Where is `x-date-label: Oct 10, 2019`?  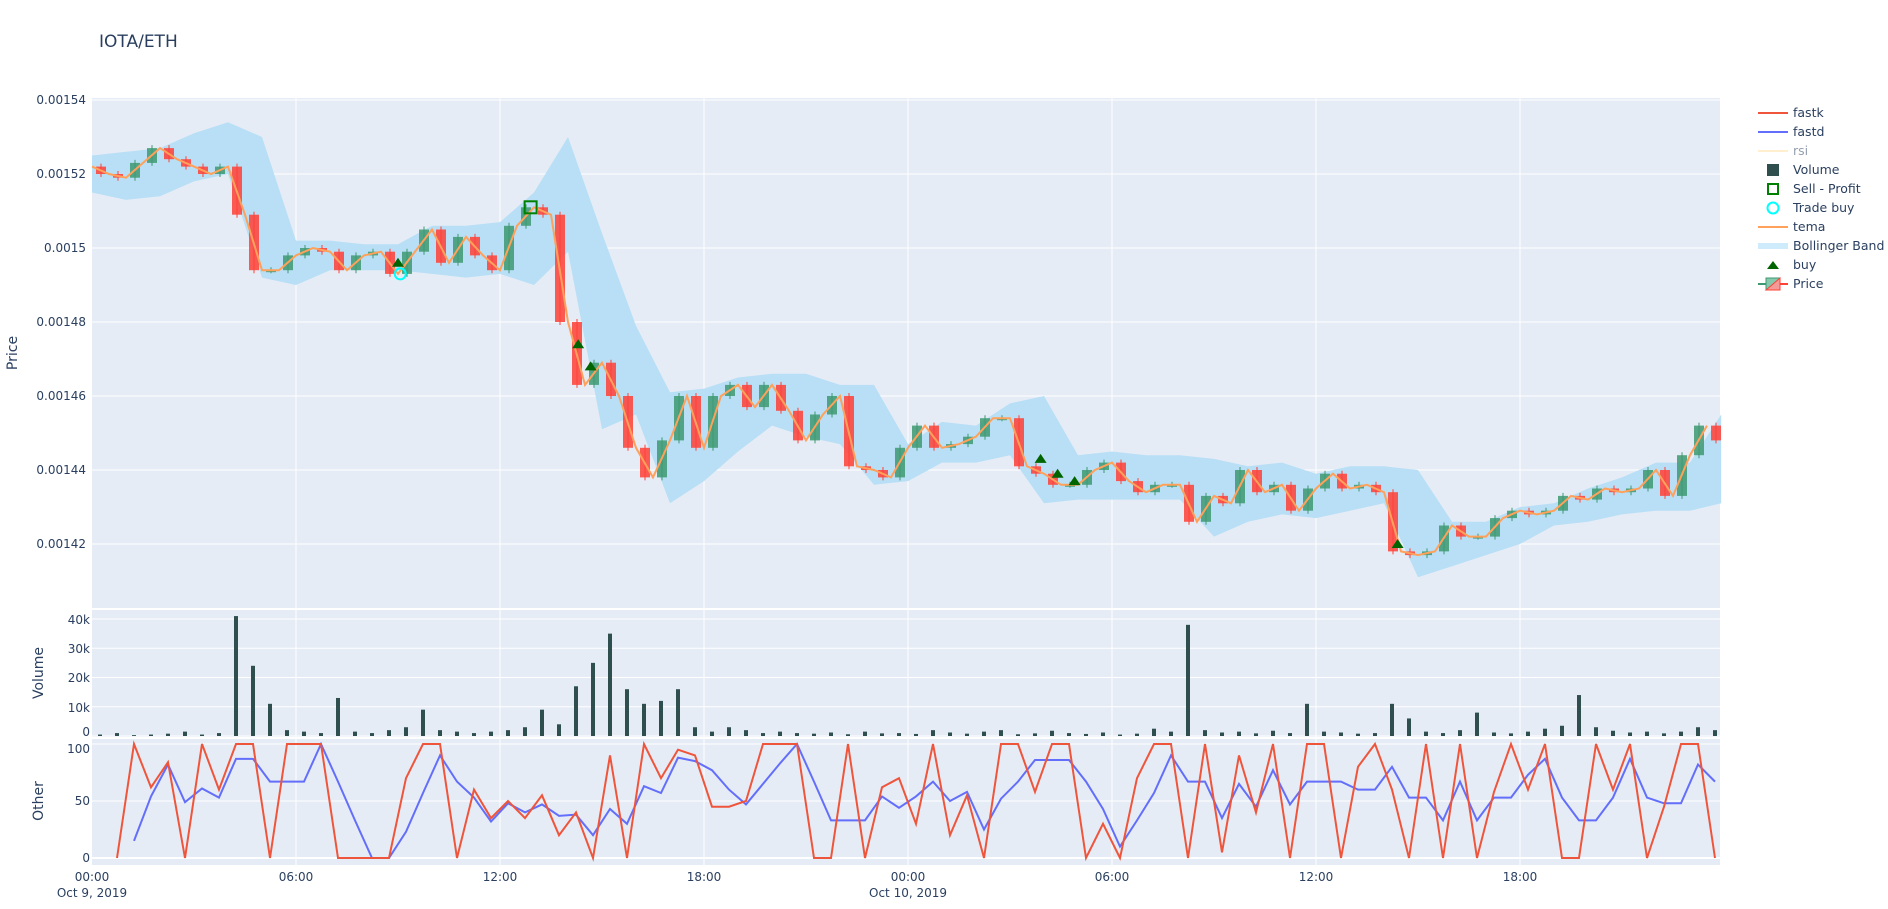 x-date-label: Oct 10, 2019 is located at coordinates (908, 893).